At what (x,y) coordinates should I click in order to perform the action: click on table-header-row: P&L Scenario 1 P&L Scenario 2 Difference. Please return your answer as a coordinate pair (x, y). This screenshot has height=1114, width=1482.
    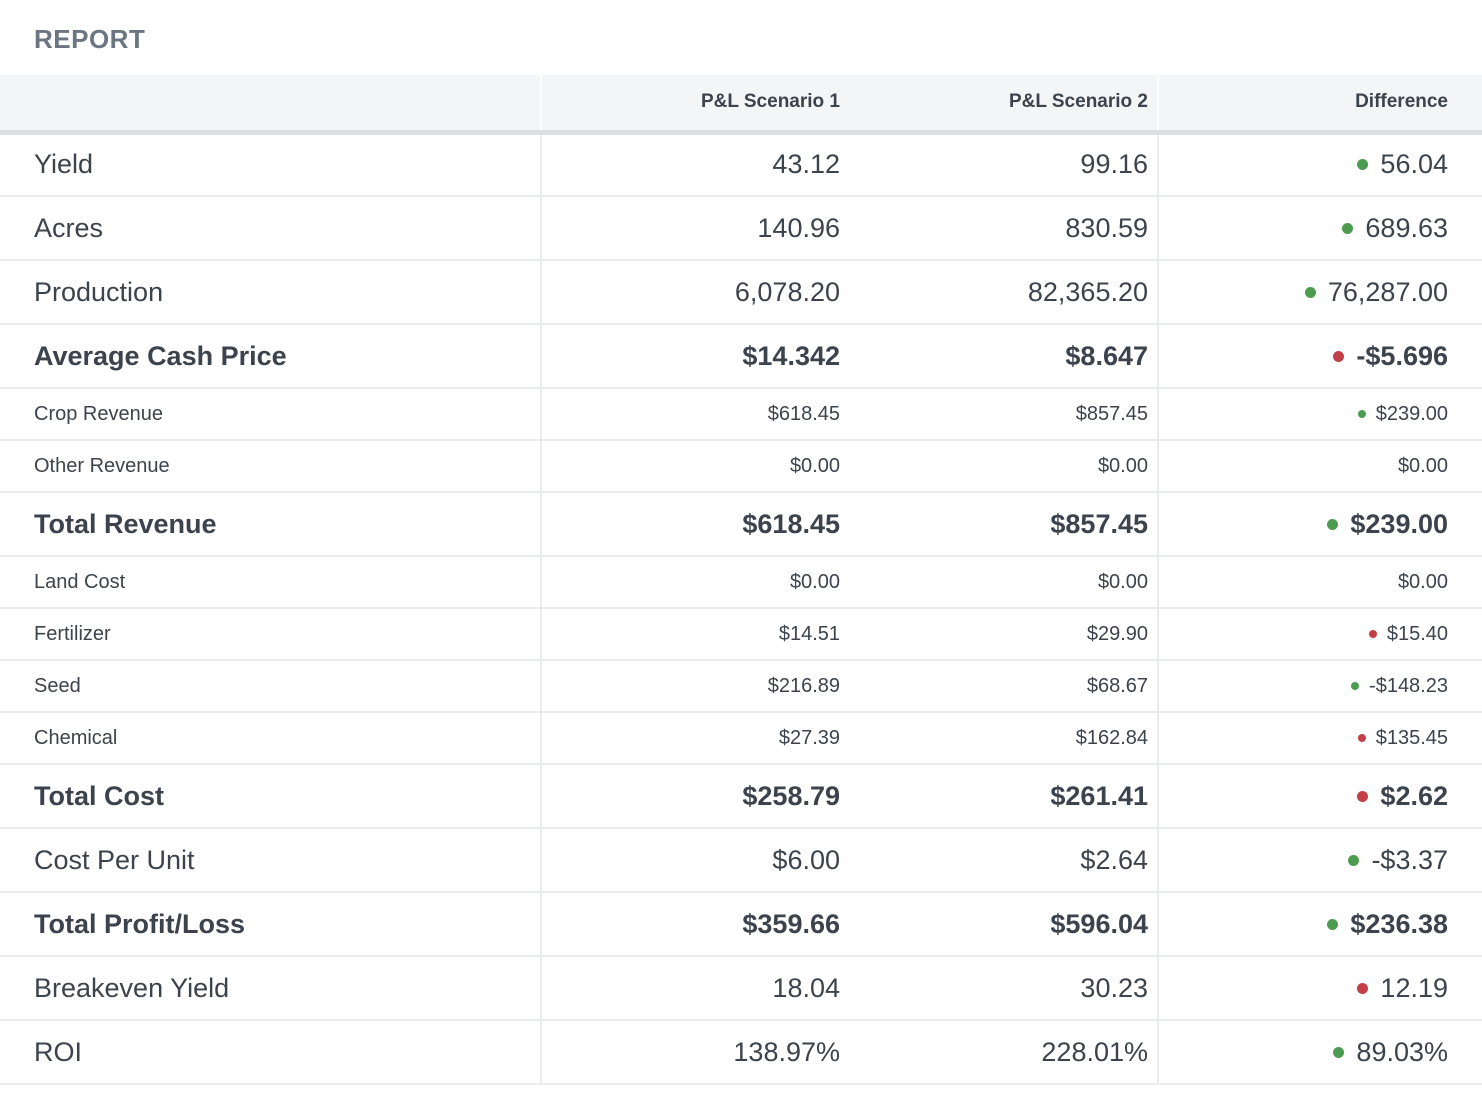
    Looking at the image, I should click on (741, 105).